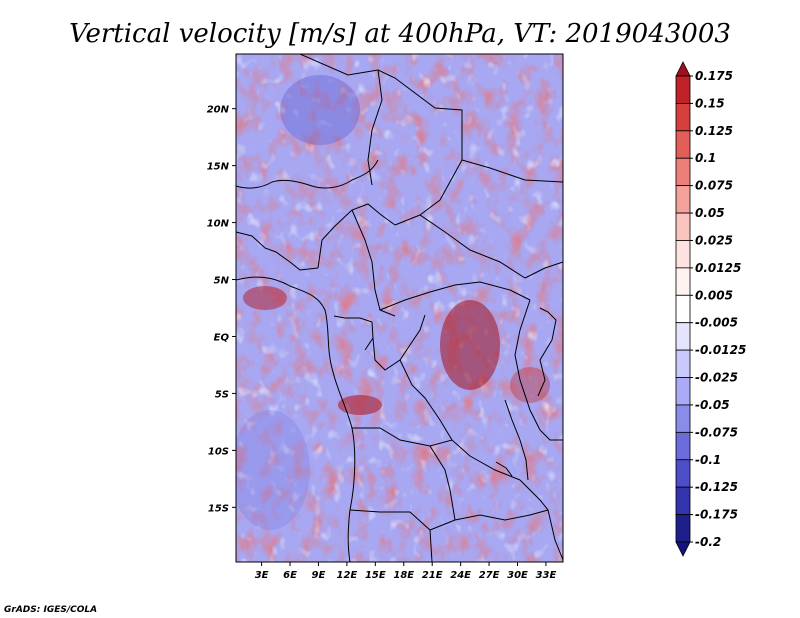 The height and width of the screenshot is (618, 800). Describe the element at coordinates (470, 345) in the screenshot. I see `updraft-congo-basin` at that location.